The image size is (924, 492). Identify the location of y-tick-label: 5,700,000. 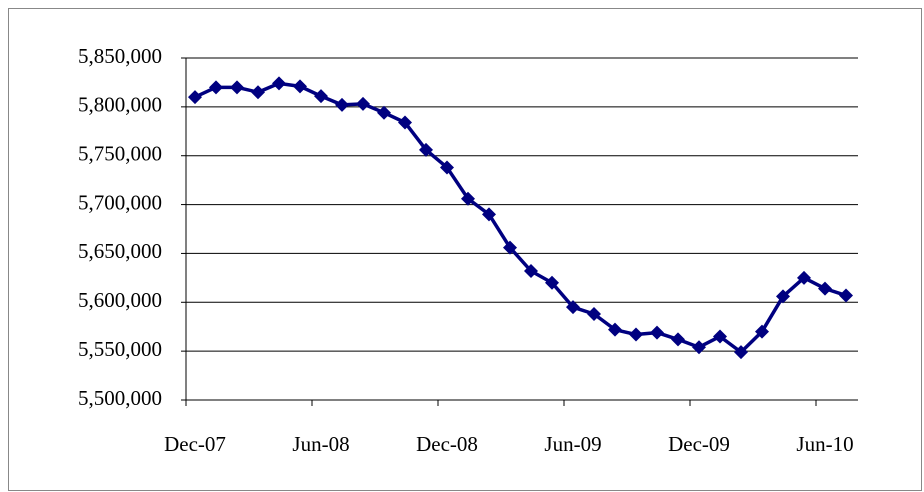
(120, 202).